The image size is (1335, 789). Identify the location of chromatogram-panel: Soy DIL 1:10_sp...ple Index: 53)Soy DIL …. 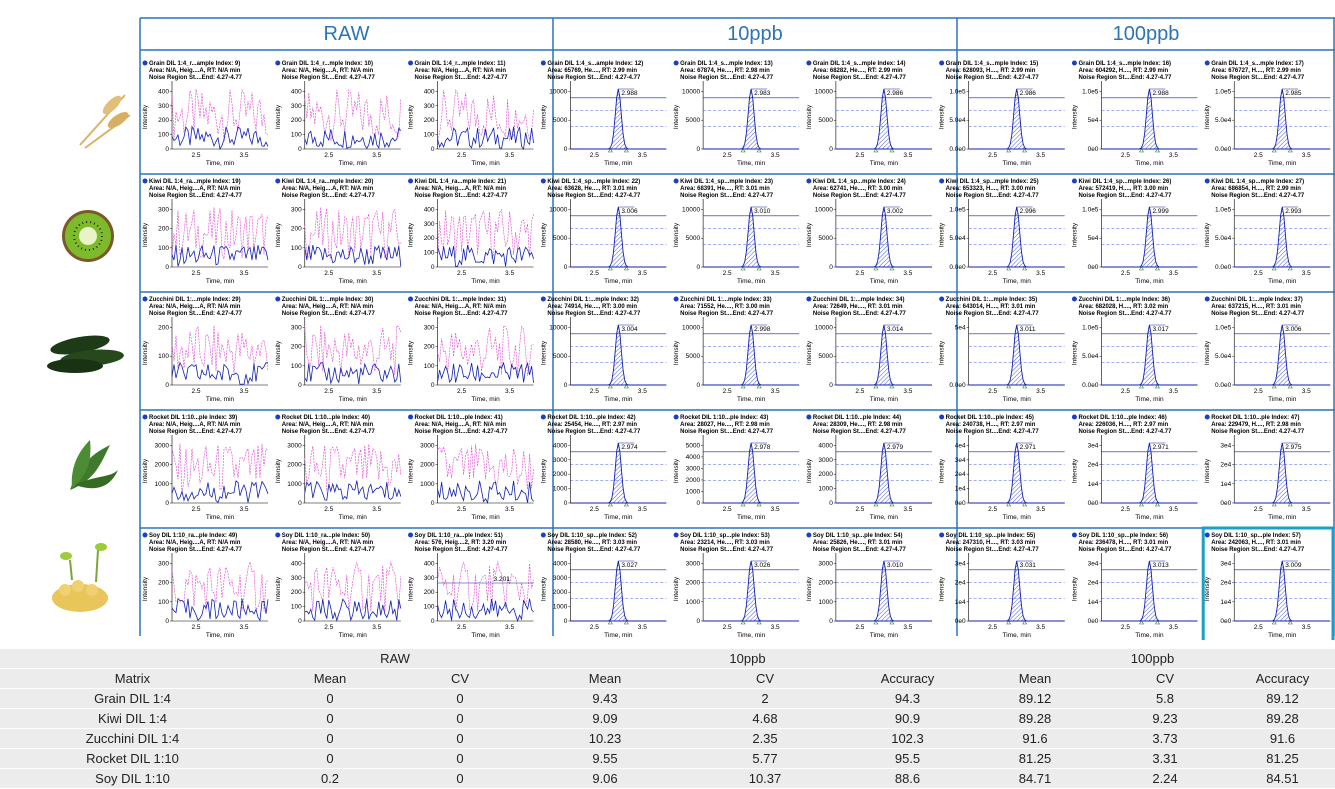
(736, 585).